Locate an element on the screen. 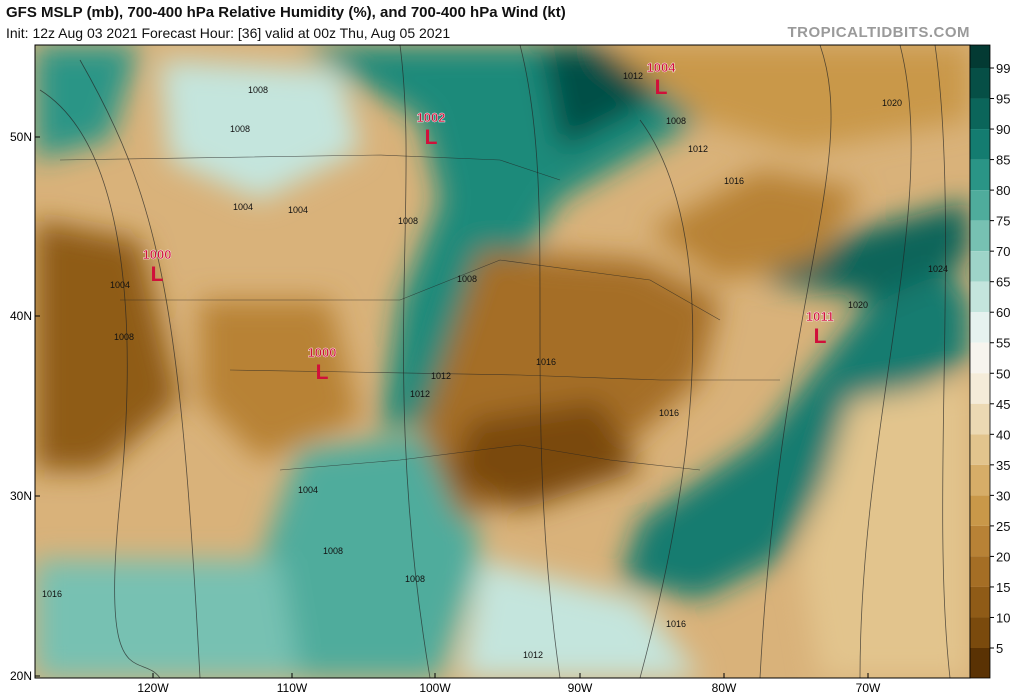 Image resolution: width=1024 pixels, height=696 pixels. colorbar-frame is located at coordinates (980, 361).